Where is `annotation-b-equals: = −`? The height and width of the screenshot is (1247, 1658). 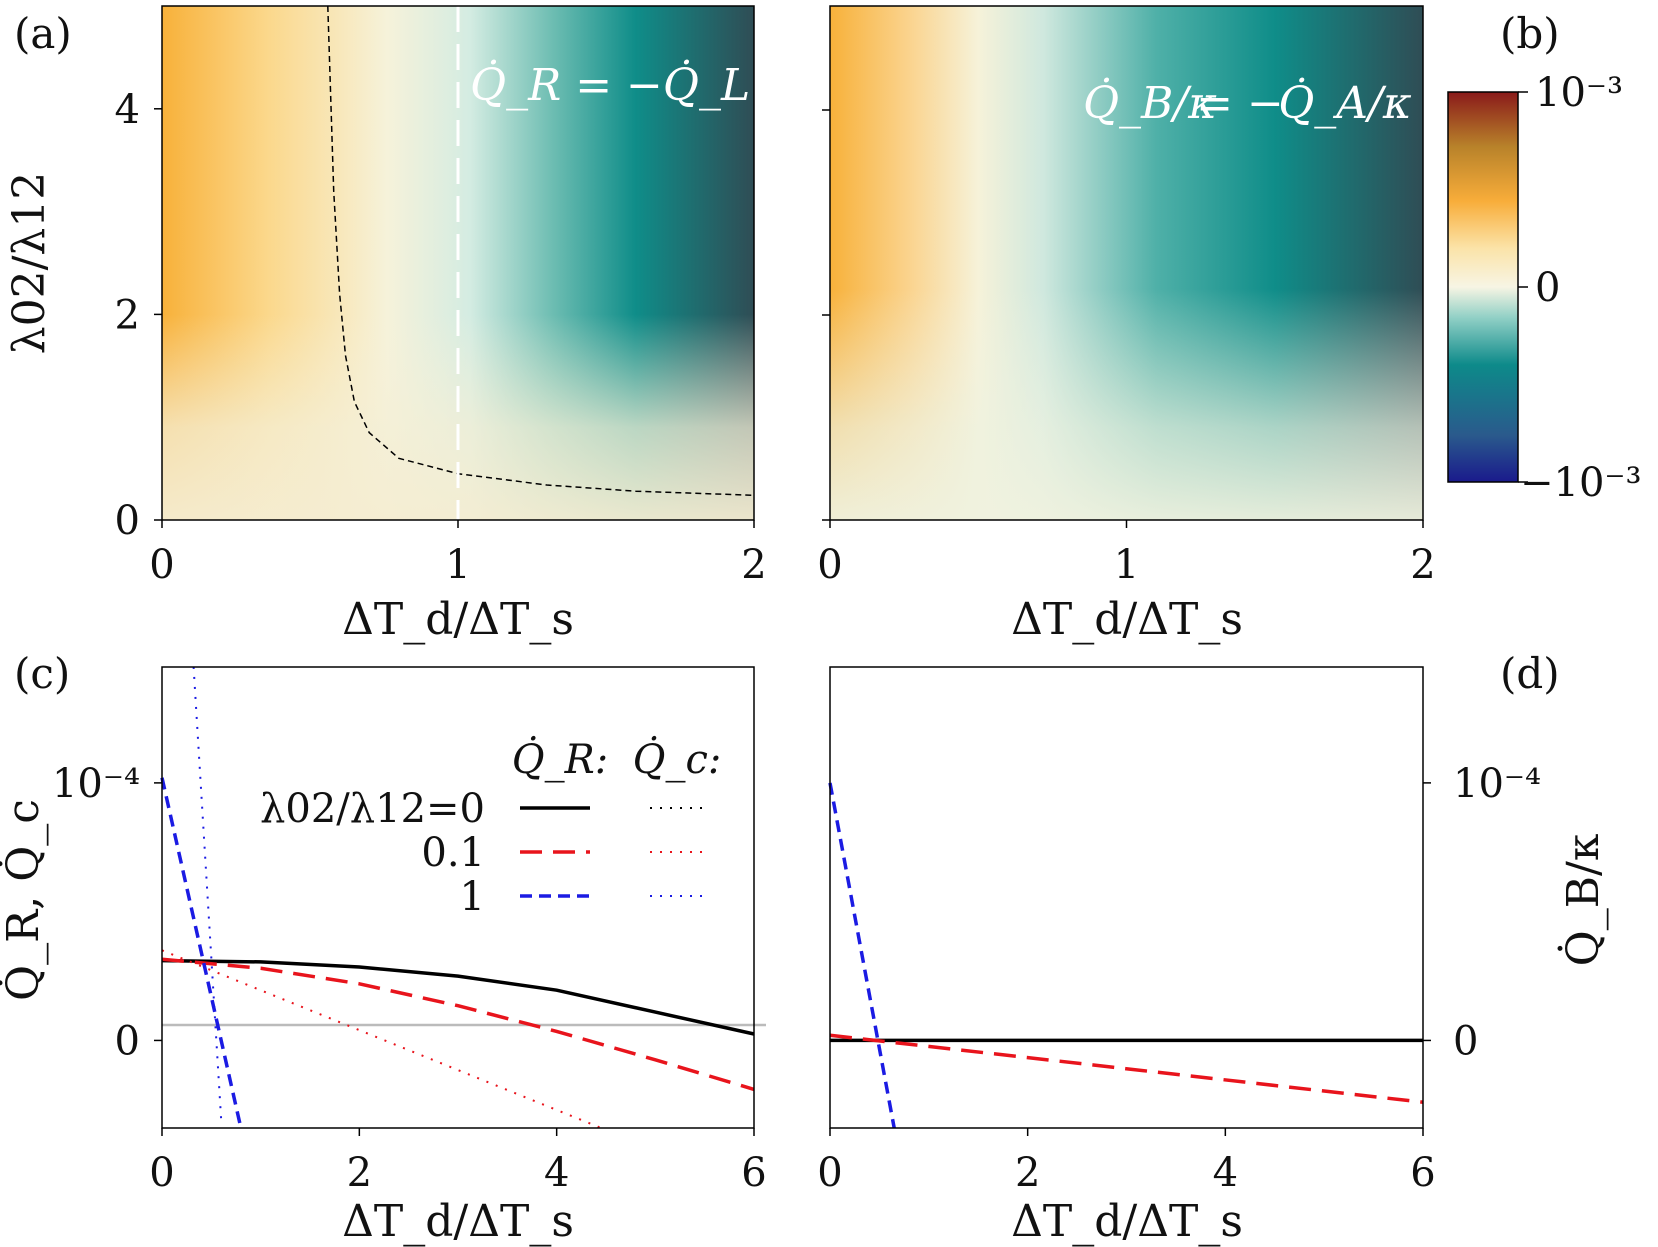 annotation-b-equals: = − is located at coordinates (1240, 103).